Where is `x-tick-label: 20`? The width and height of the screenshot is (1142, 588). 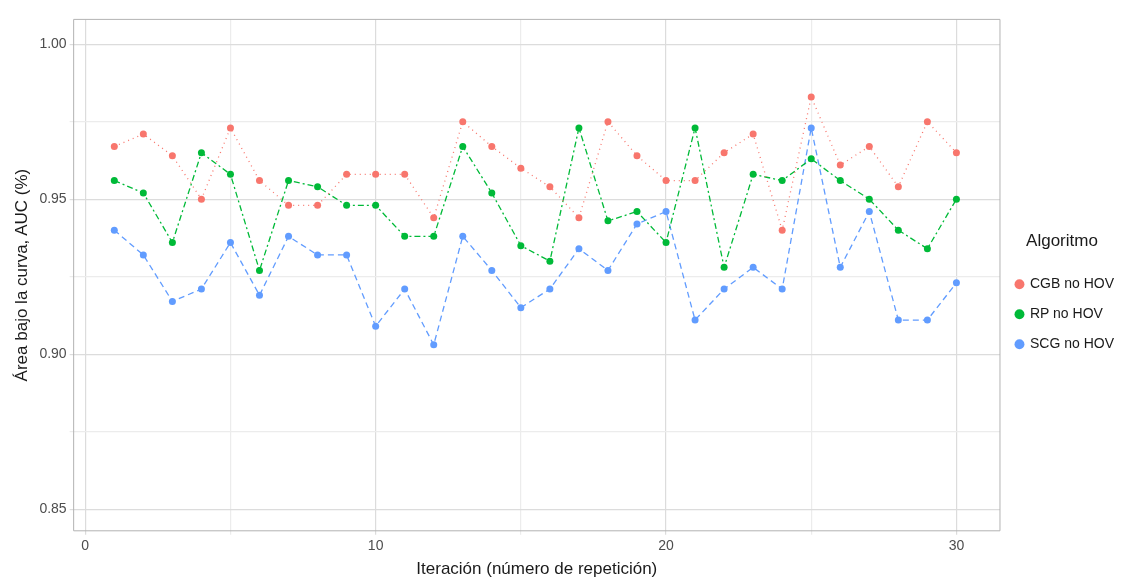 x-tick-label: 20 is located at coordinates (666, 545).